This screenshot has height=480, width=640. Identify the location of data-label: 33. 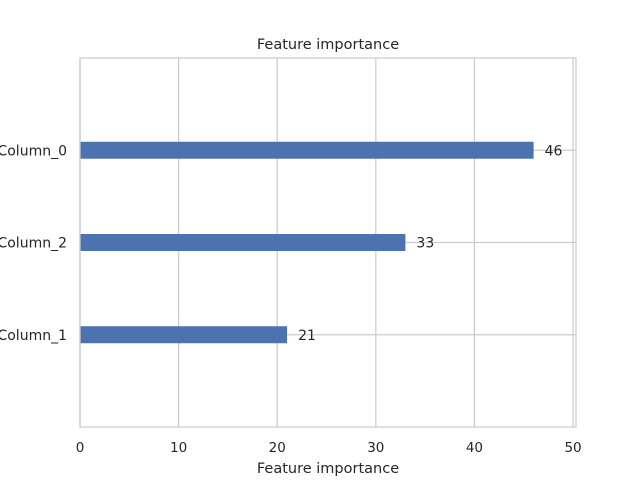
(425, 244).